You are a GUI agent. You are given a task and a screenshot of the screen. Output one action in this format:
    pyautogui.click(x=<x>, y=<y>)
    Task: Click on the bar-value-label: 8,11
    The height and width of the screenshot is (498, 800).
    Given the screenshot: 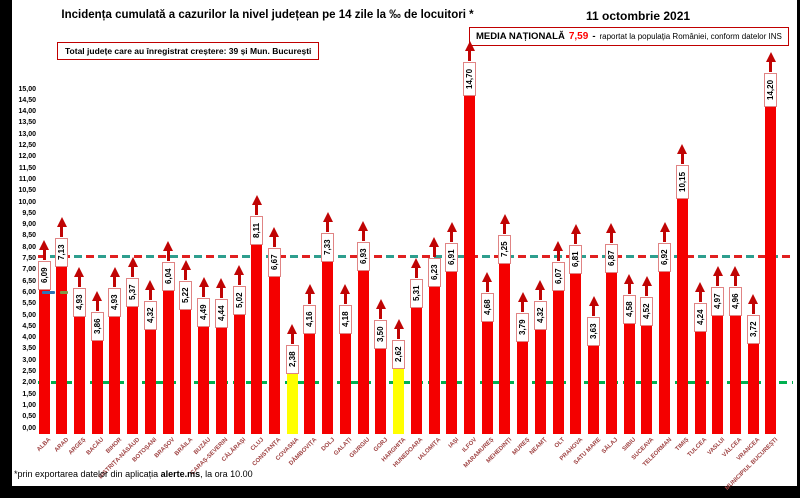 What is the action you would take?
    pyautogui.click(x=257, y=230)
    